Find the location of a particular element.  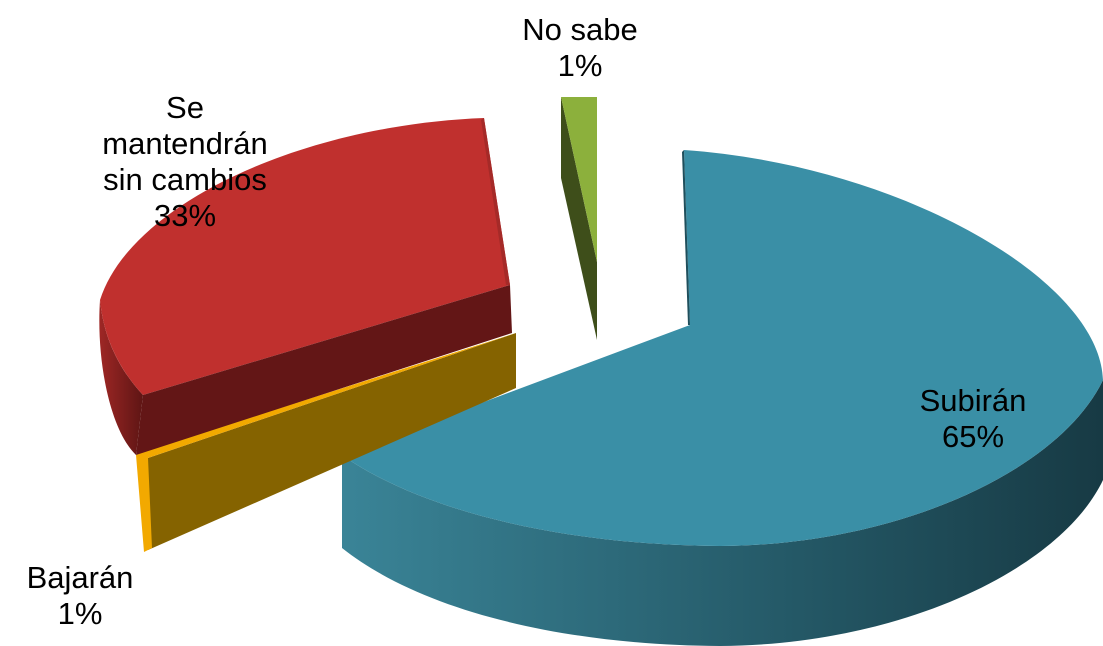

label-bajaran-name: Bajarán is located at coordinates (80, 577).